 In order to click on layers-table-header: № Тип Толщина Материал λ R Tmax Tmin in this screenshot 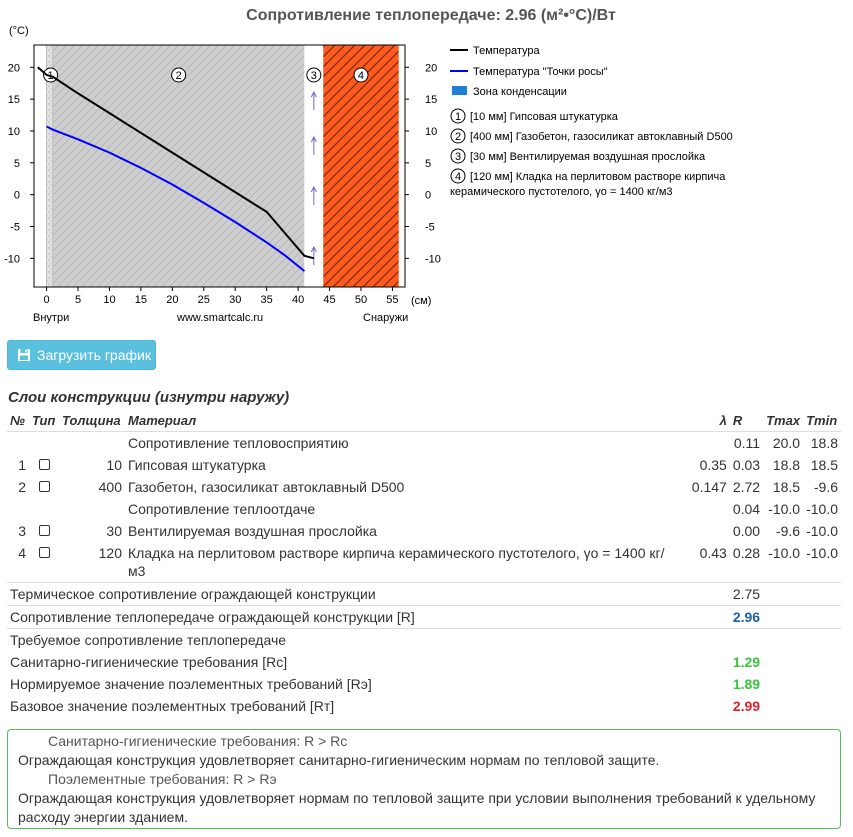, I will do `click(424, 420)`.